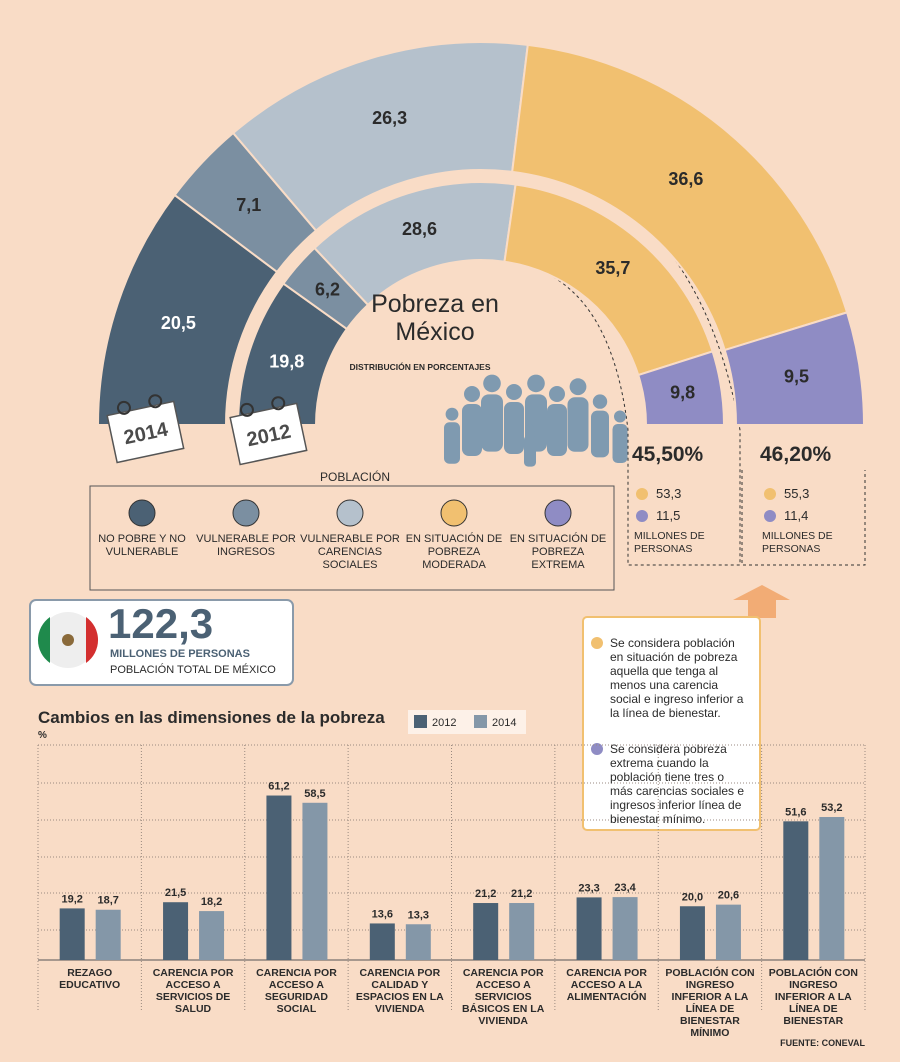 This screenshot has height=1062, width=900. I want to click on total-value: 122,3, so click(161, 623).